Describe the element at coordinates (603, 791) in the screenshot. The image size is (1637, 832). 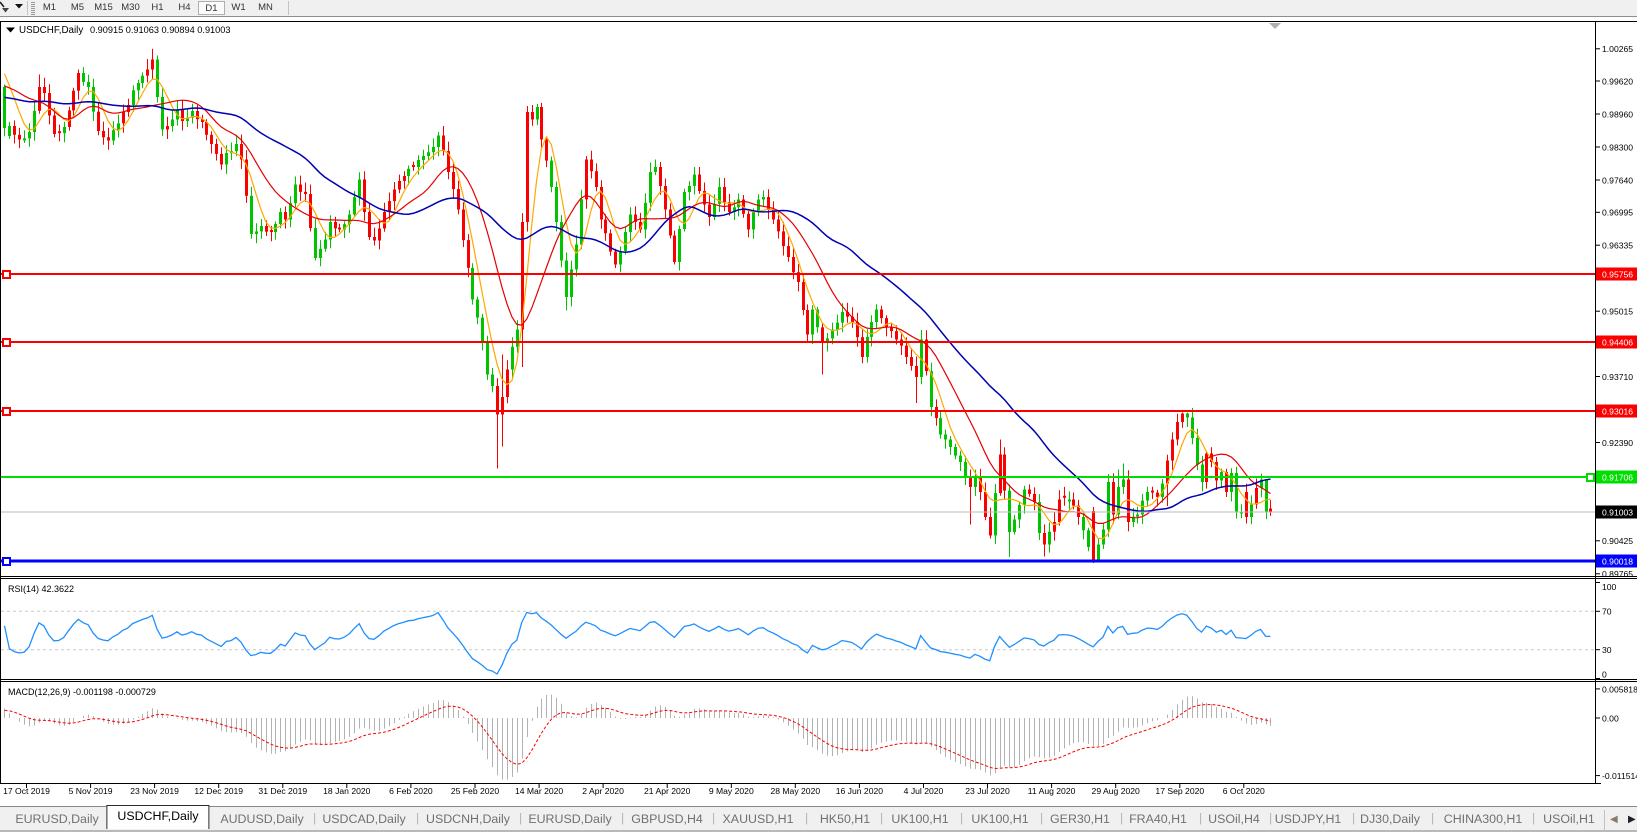
I see `svg-text: 2 Apr 2020` at that location.